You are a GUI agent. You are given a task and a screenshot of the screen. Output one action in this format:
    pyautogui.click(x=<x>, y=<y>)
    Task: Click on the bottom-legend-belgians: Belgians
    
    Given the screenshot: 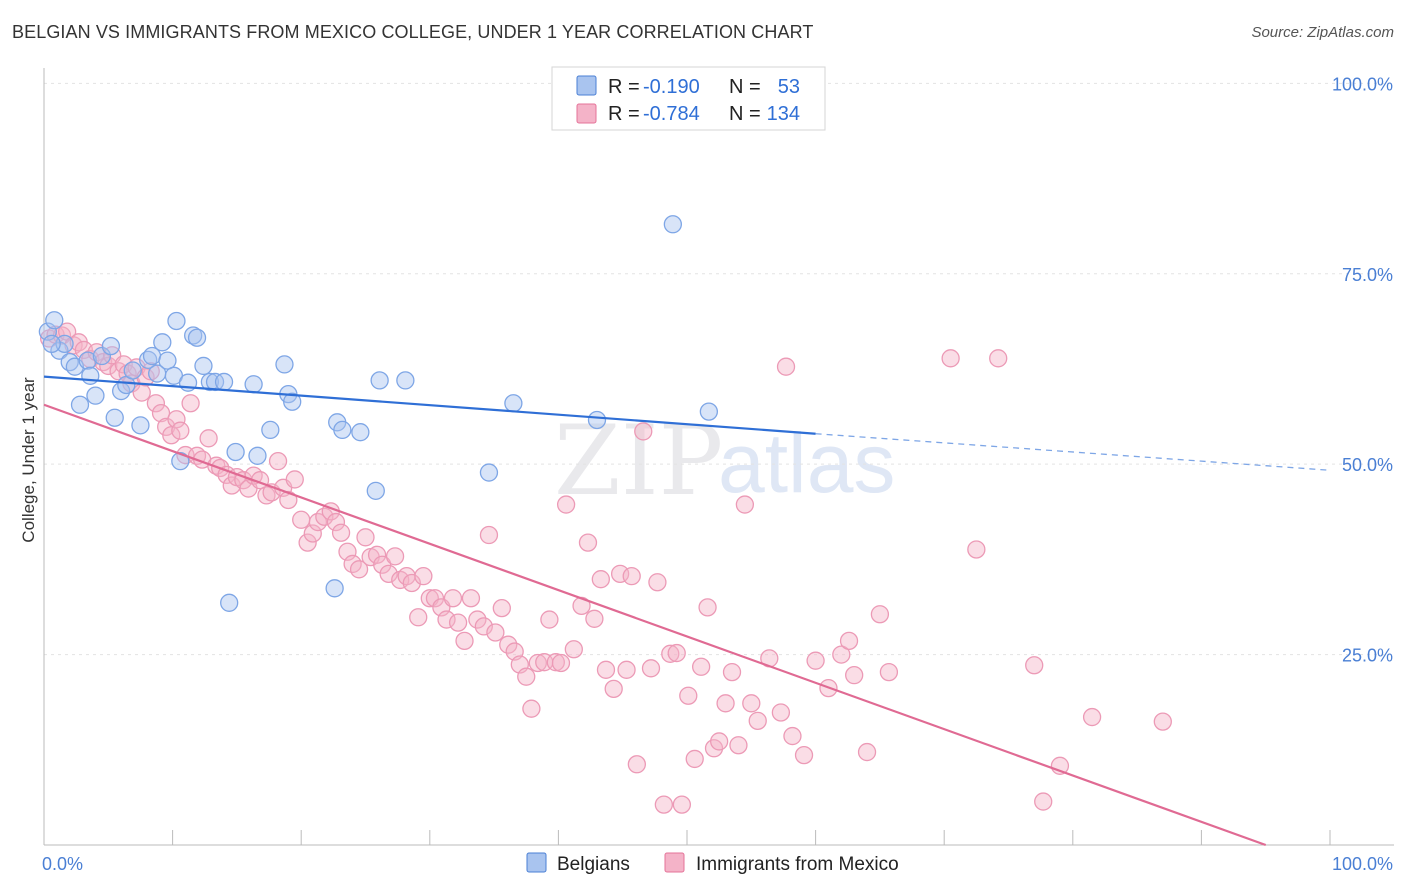 What is the action you would take?
    pyautogui.click(x=593, y=864)
    